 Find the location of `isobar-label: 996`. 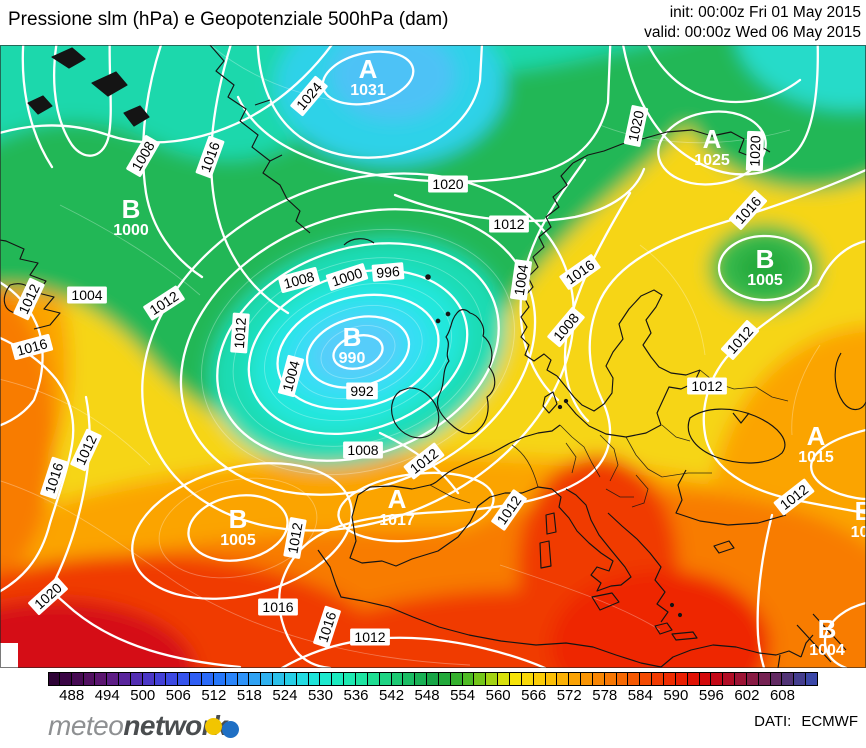

isobar-label: 996 is located at coordinates (388, 272).